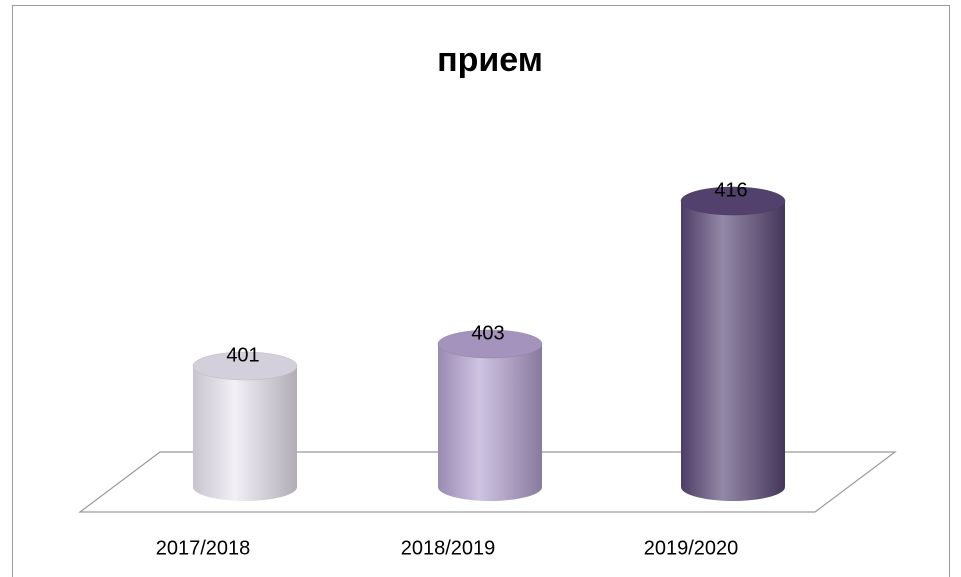 This screenshot has width=961, height=577. Describe the element at coordinates (203, 548) in the screenshot. I see `x-tick-label: 2017/2018` at that location.